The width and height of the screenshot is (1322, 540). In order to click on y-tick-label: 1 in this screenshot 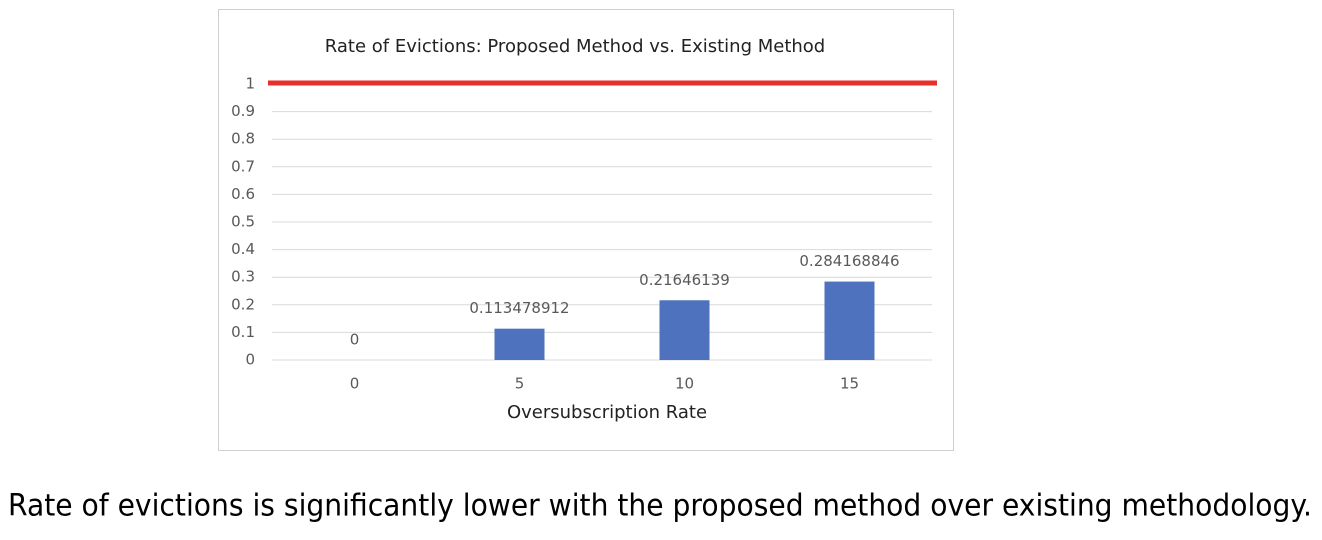, I will do `click(250, 84)`.